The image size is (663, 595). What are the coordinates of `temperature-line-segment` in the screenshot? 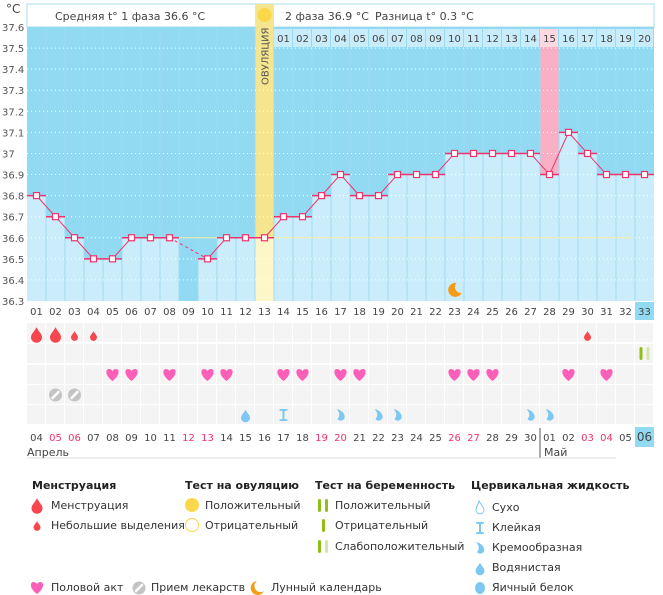 It's located at (188, 248).